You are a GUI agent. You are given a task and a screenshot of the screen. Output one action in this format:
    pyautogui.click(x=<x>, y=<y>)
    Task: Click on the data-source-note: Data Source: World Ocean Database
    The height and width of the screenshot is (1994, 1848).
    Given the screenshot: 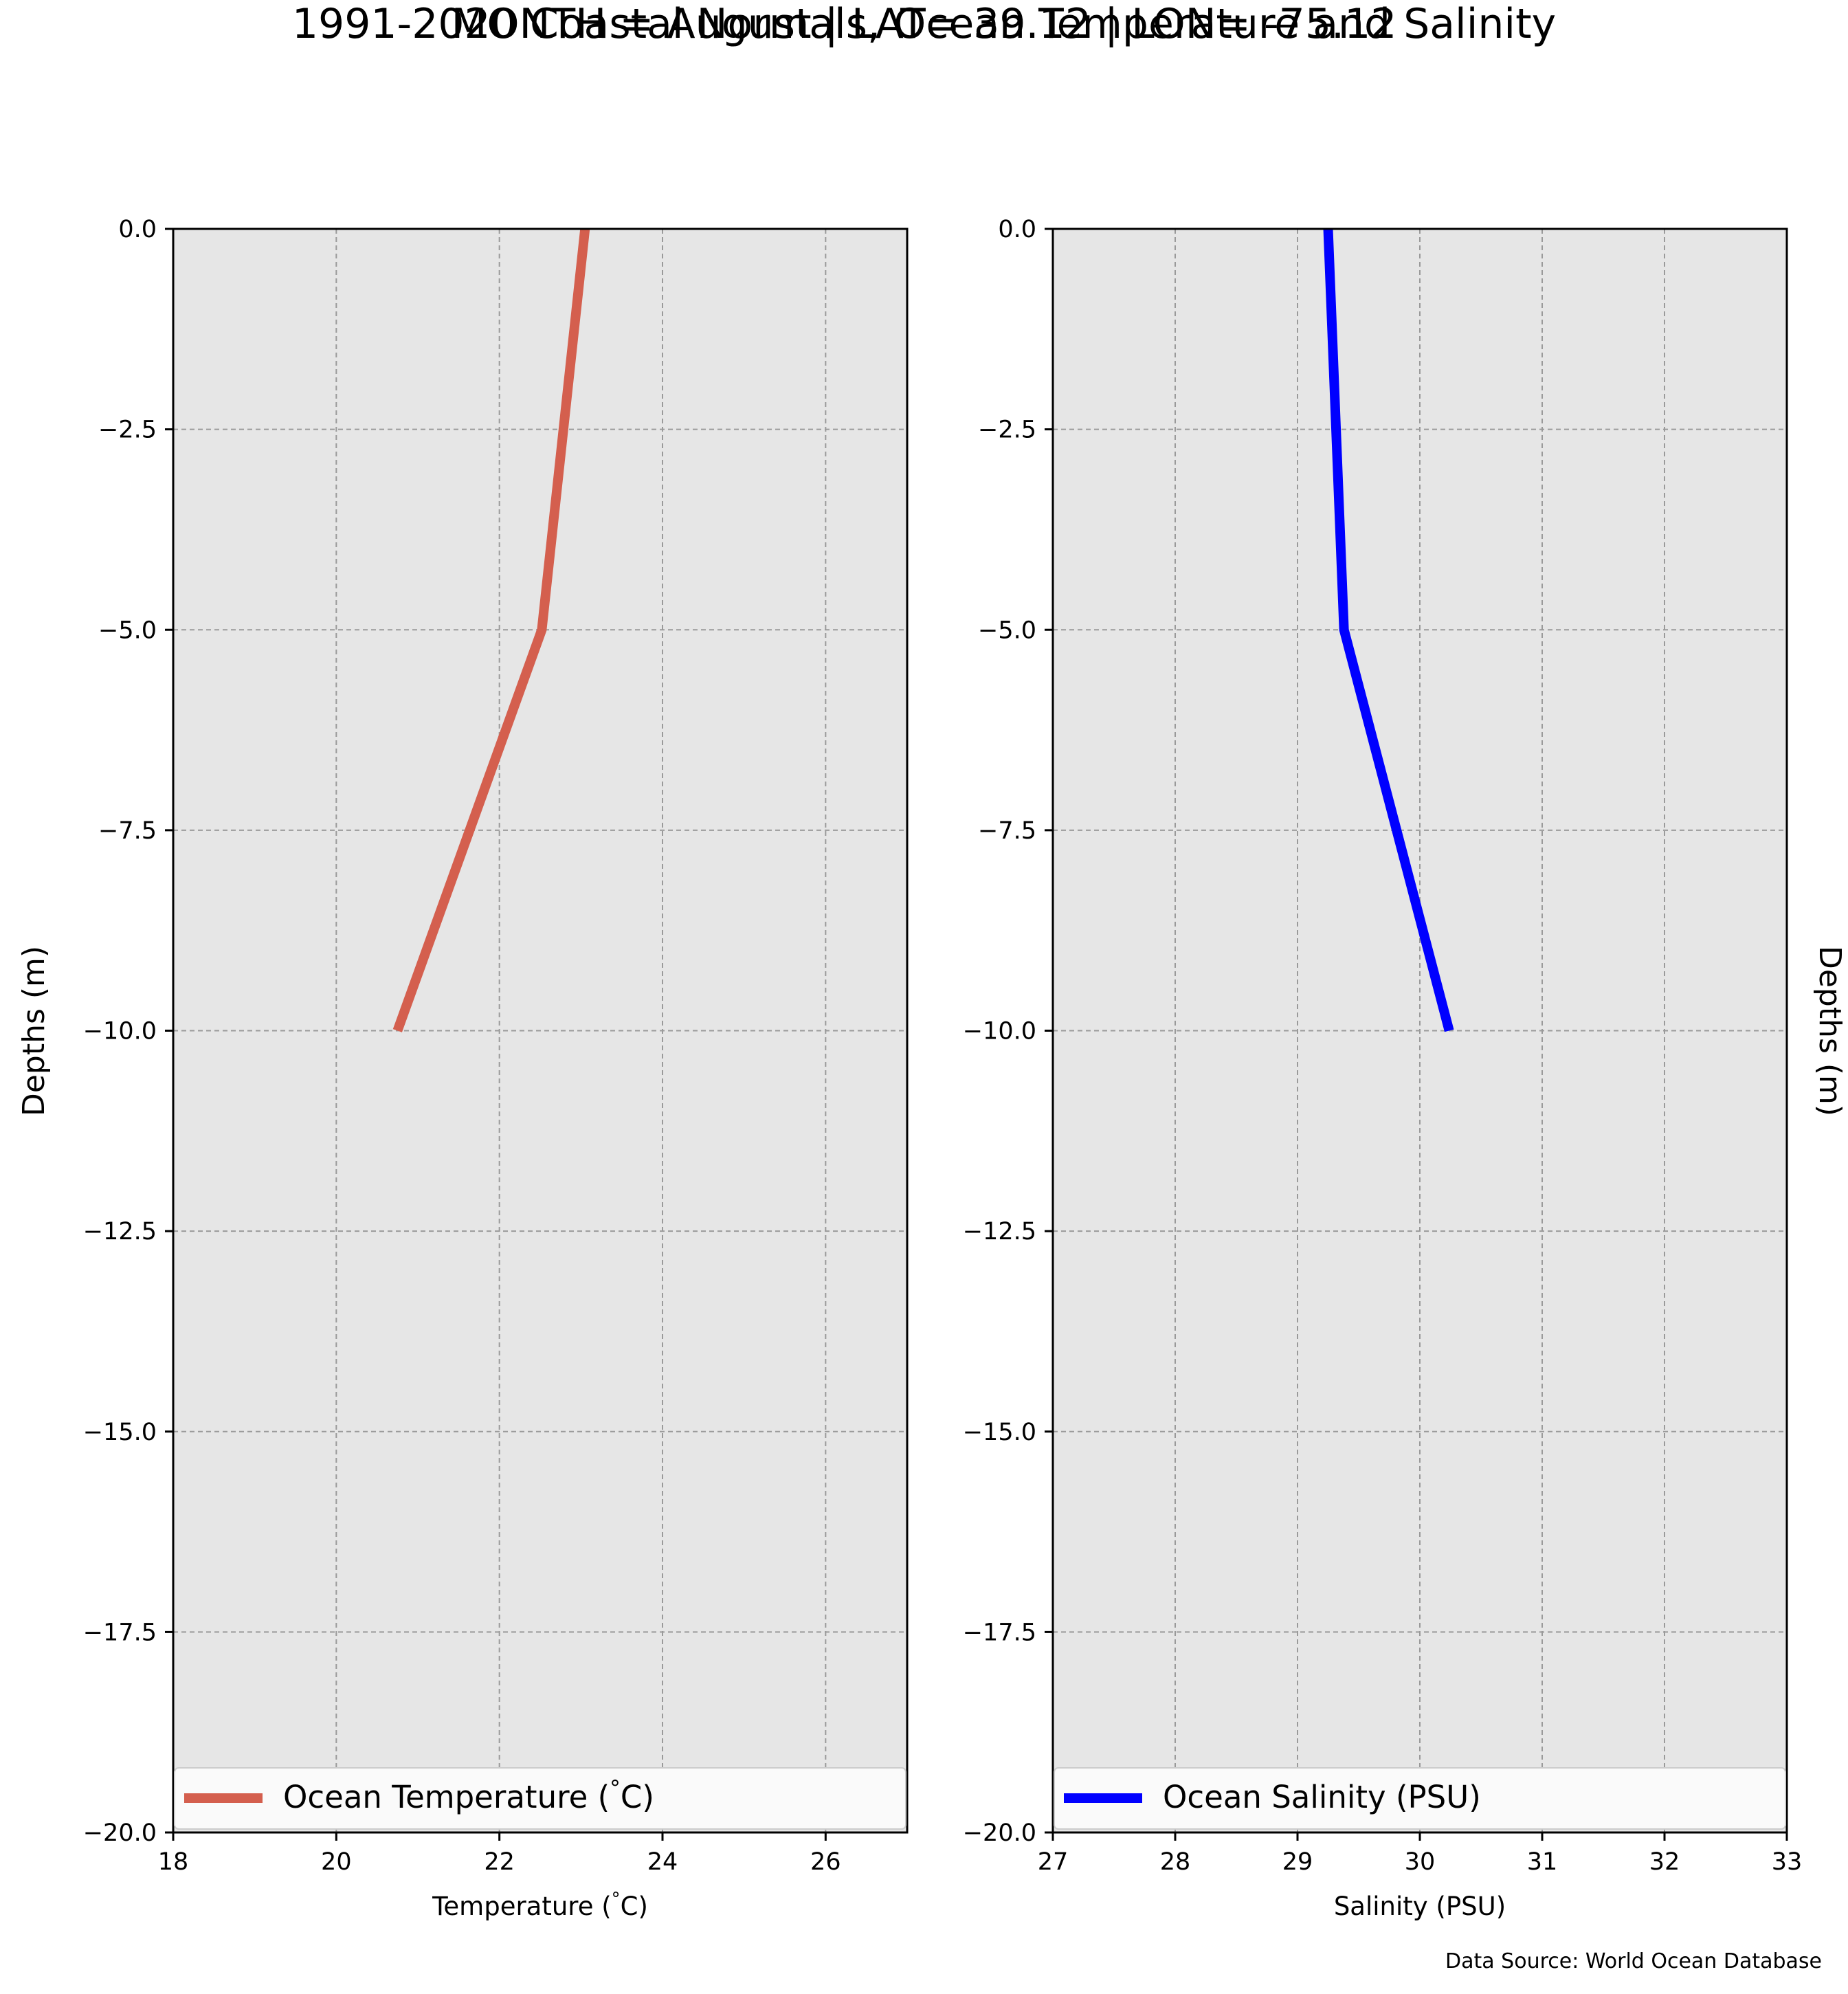 What is the action you would take?
    pyautogui.click(x=1633, y=1961)
    